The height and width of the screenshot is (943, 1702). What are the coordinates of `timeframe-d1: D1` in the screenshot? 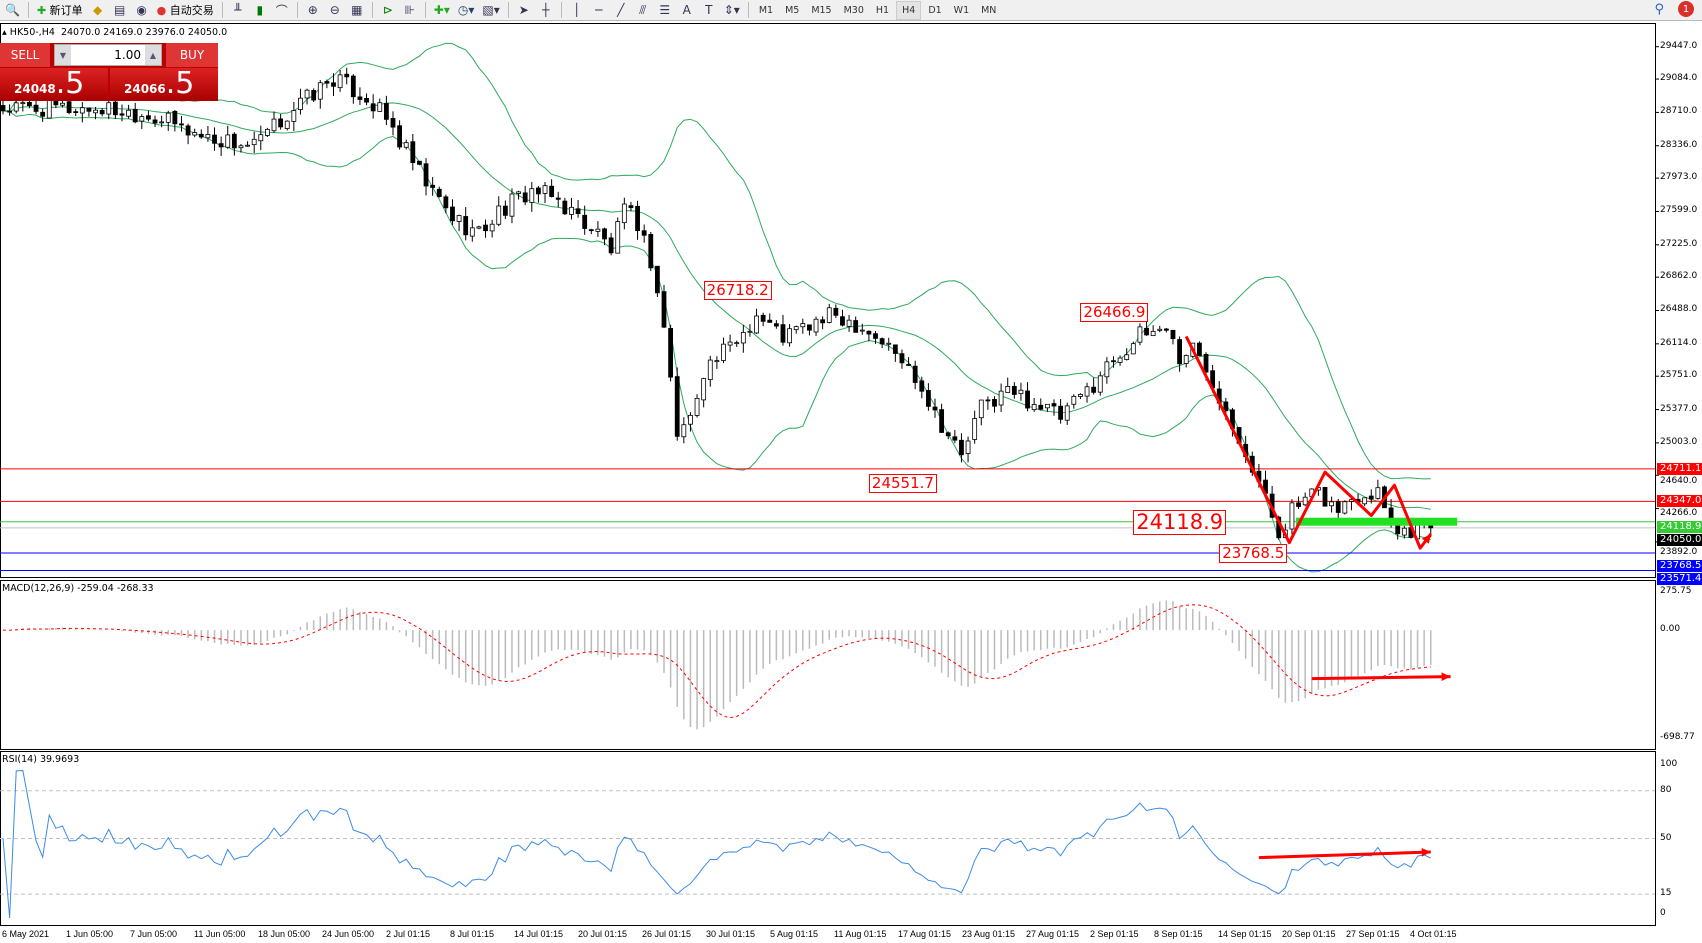 It's located at (935, 10).